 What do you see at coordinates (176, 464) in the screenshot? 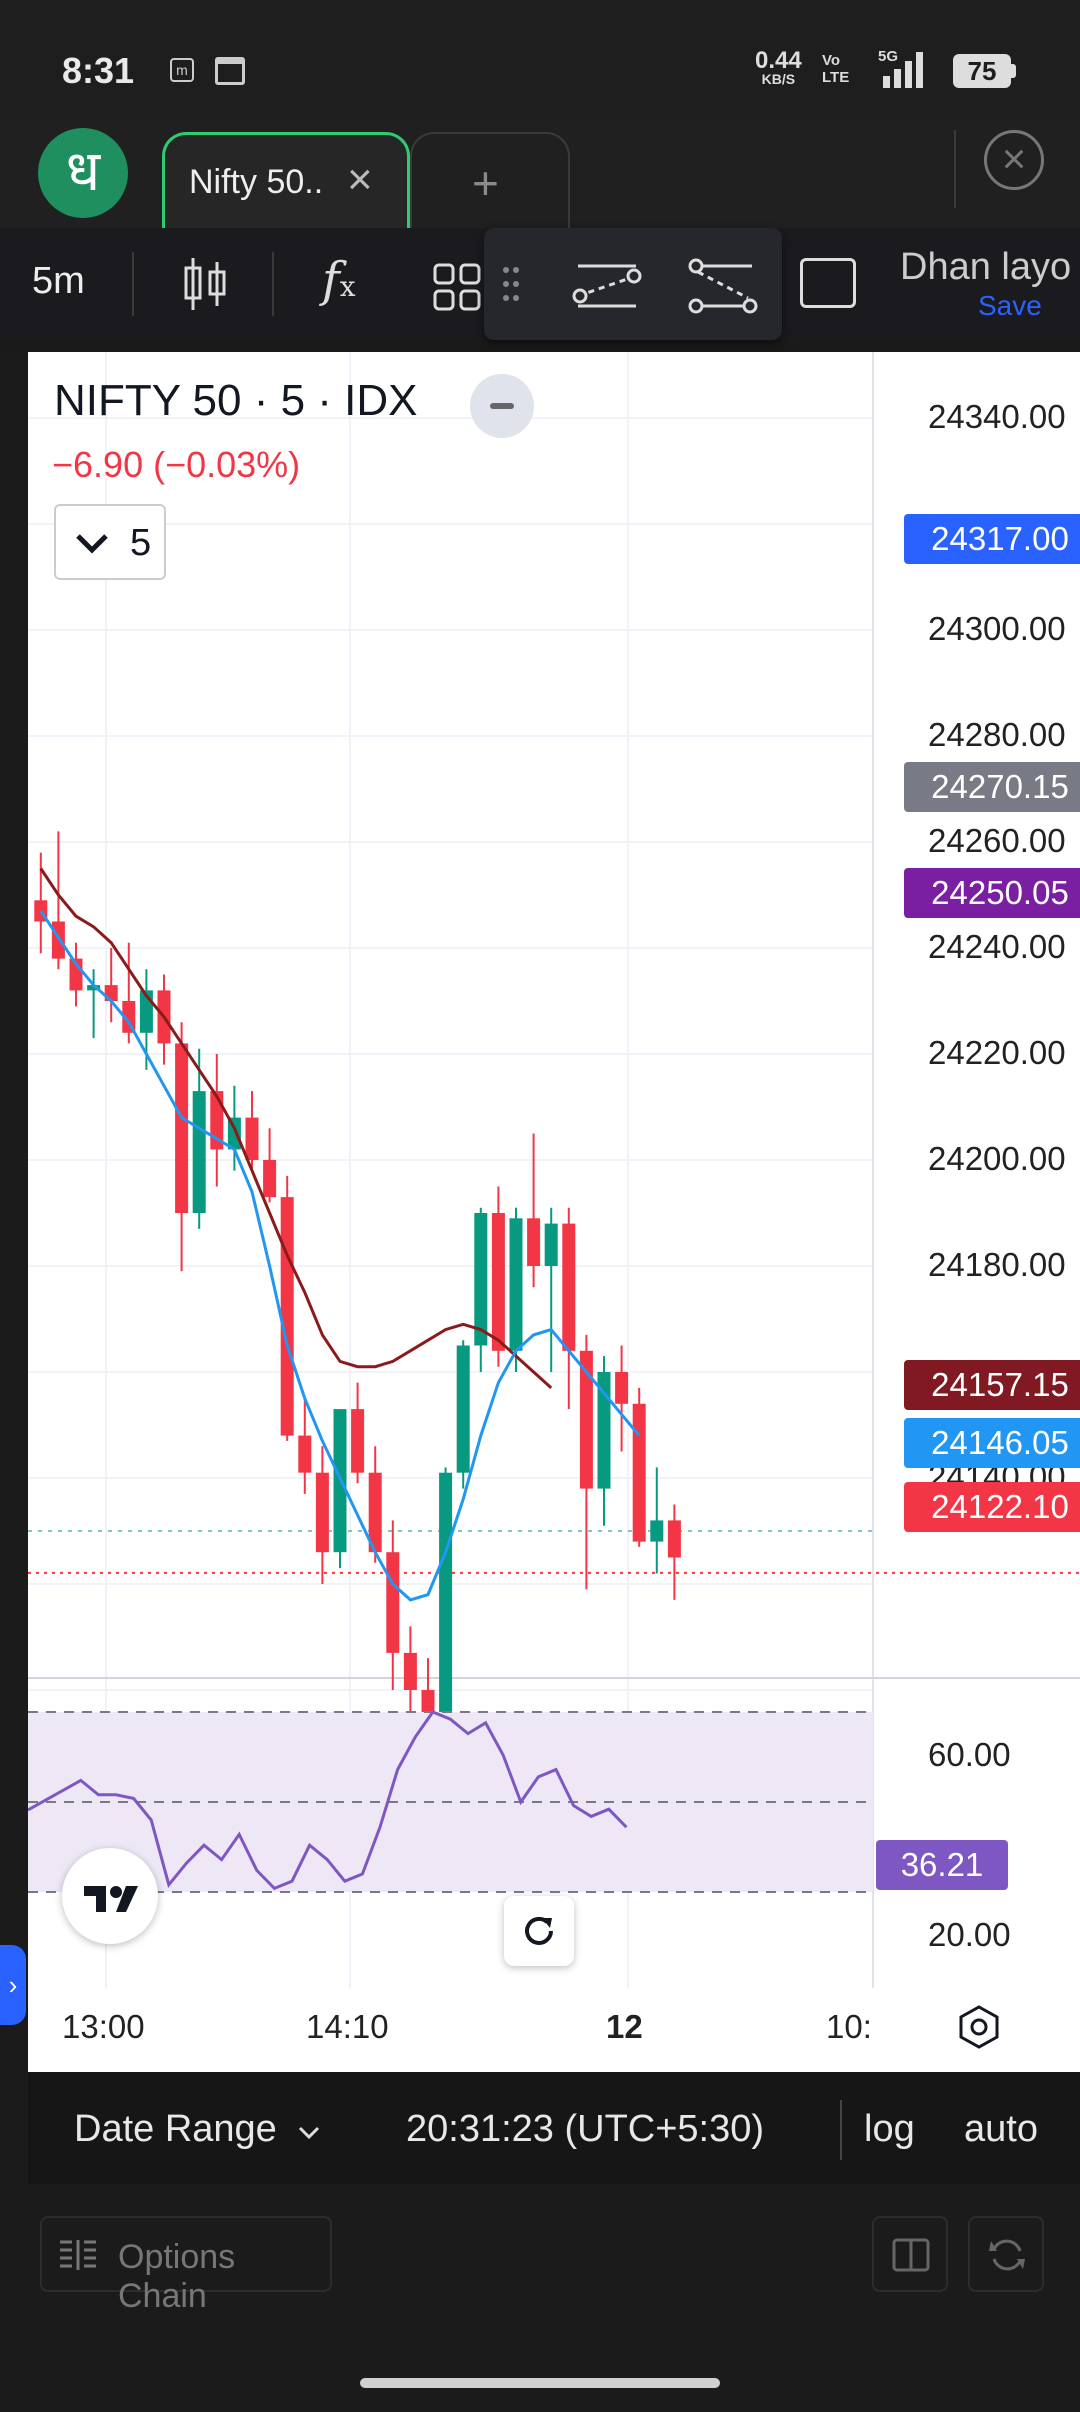
I see `price-change: −6.90 (−0.03%)` at bounding box center [176, 464].